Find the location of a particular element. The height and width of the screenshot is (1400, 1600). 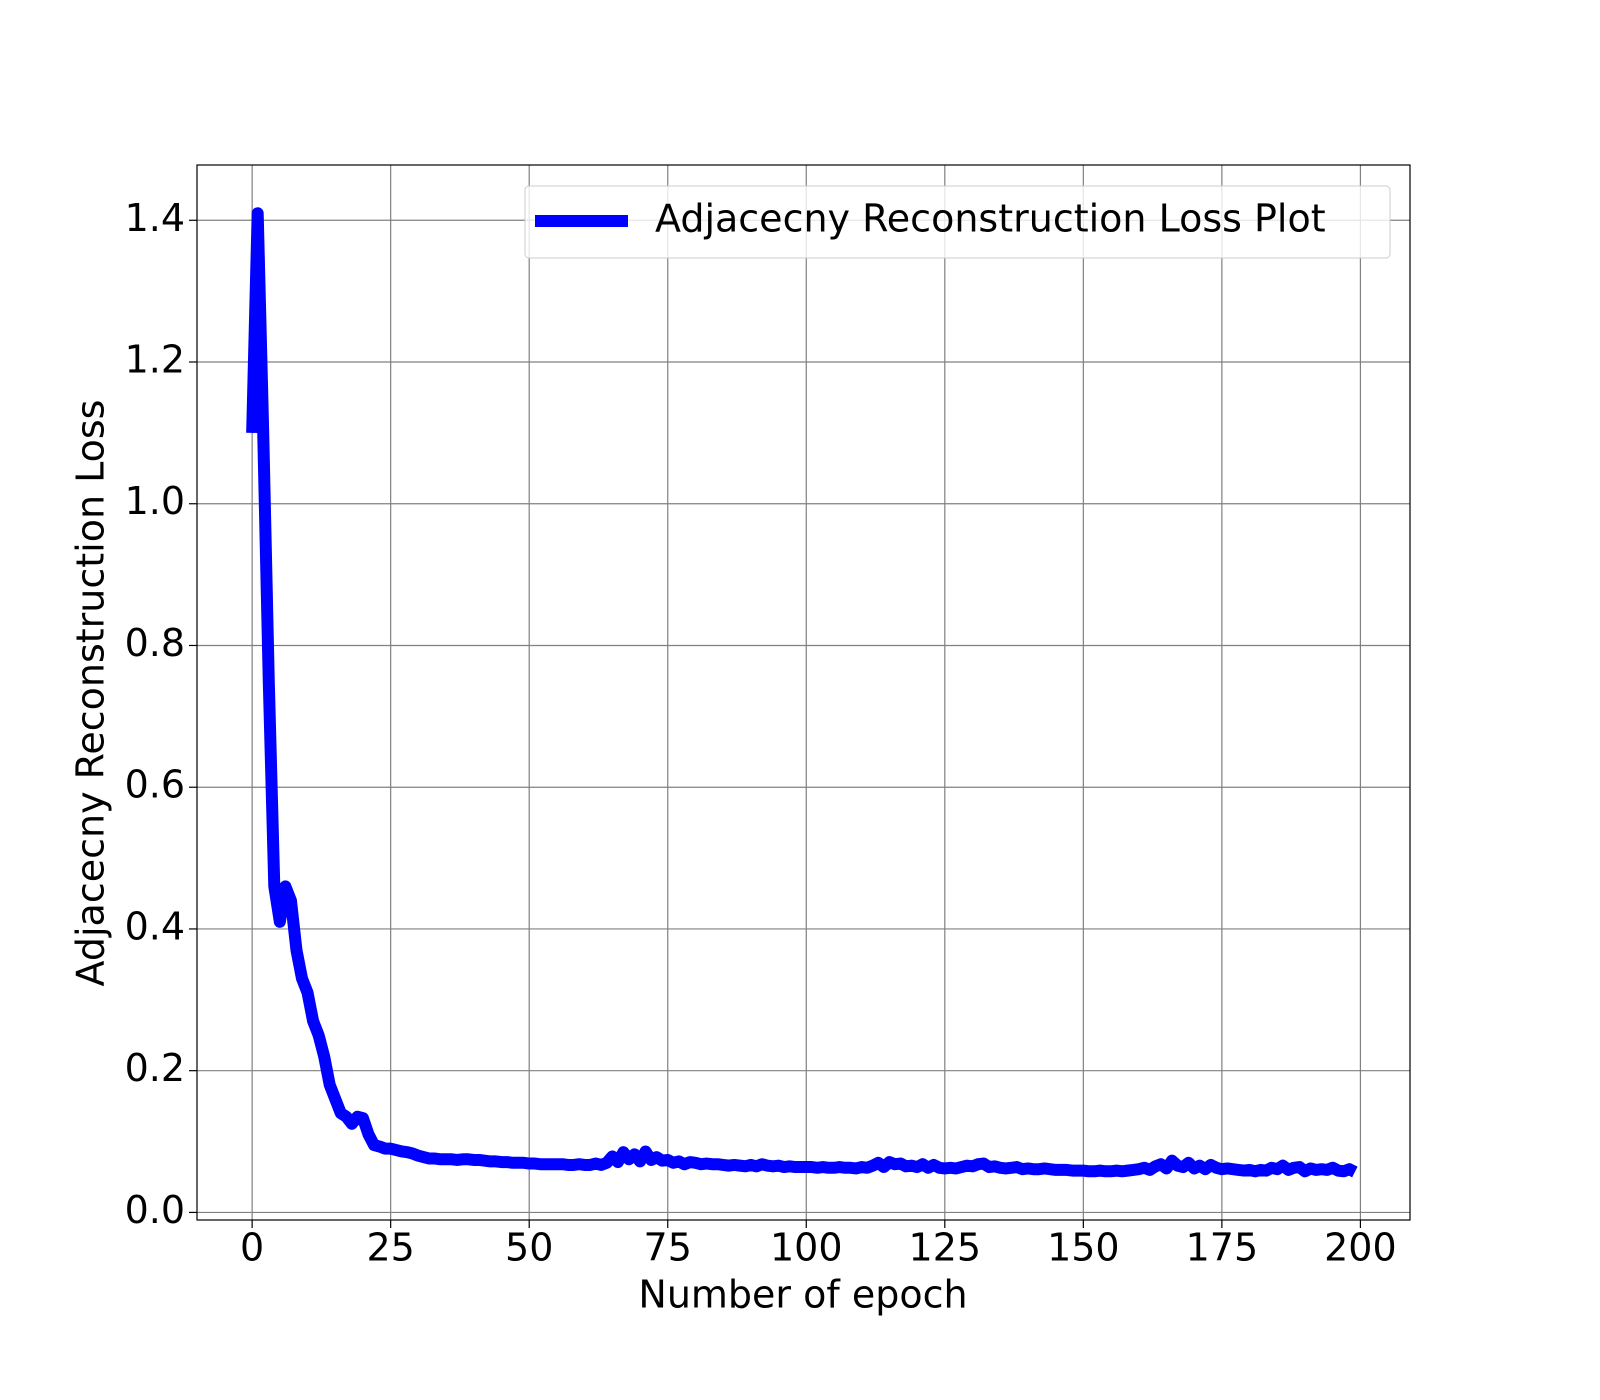

x-tick-label: 100 is located at coordinates (806, 1248).